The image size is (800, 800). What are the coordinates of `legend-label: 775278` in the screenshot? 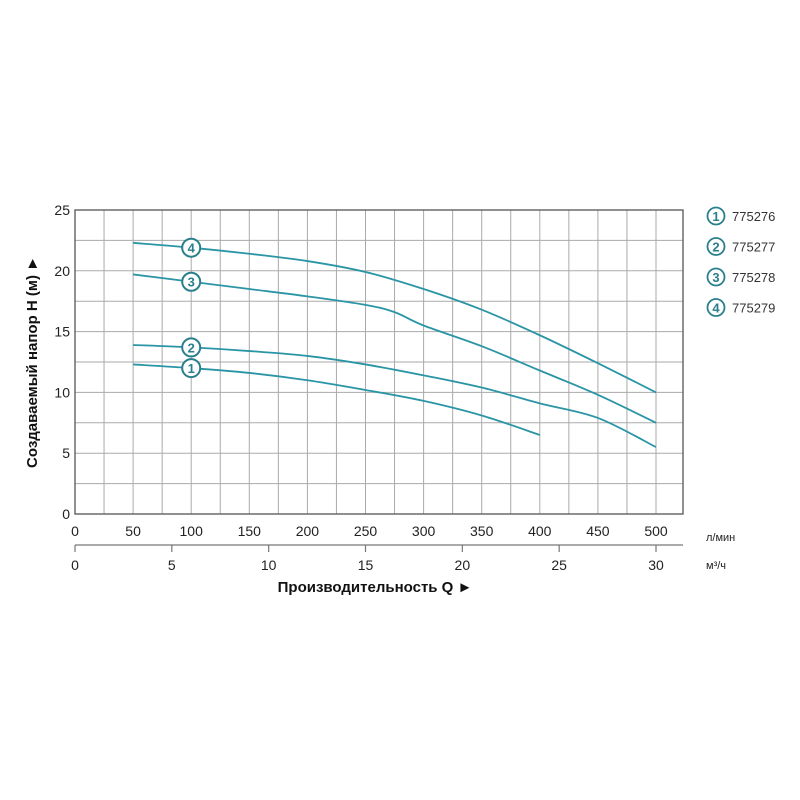 It's located at (753, 277).